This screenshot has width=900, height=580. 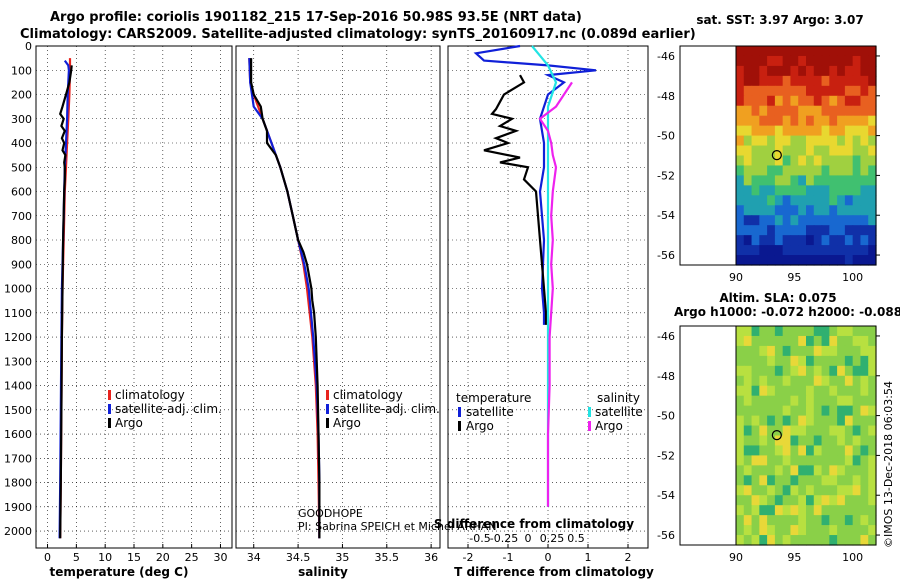 What do you see at coordinates (21, 240) in the screenshot?
I see `y-tick-label: 800` at bounding box center [21, 240].